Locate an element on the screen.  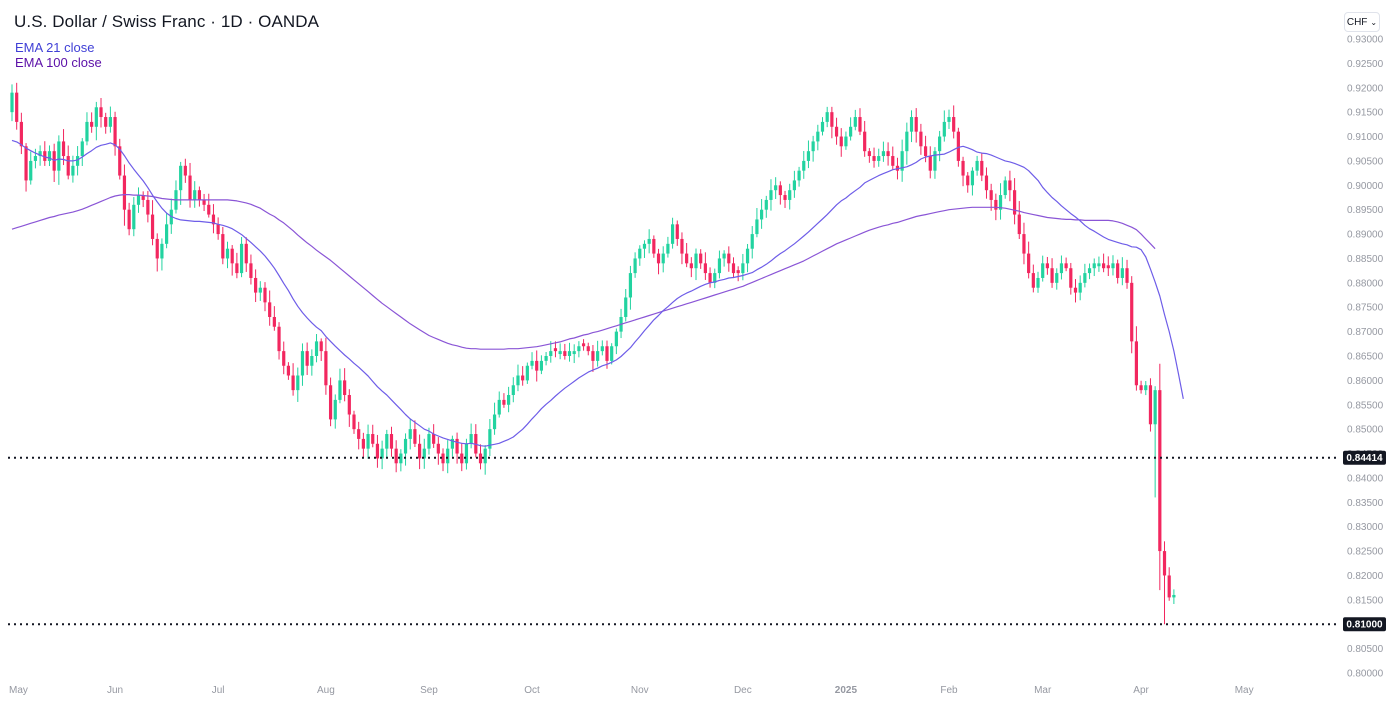
x-tick-label: Jun is located at coordinates (115, 690).